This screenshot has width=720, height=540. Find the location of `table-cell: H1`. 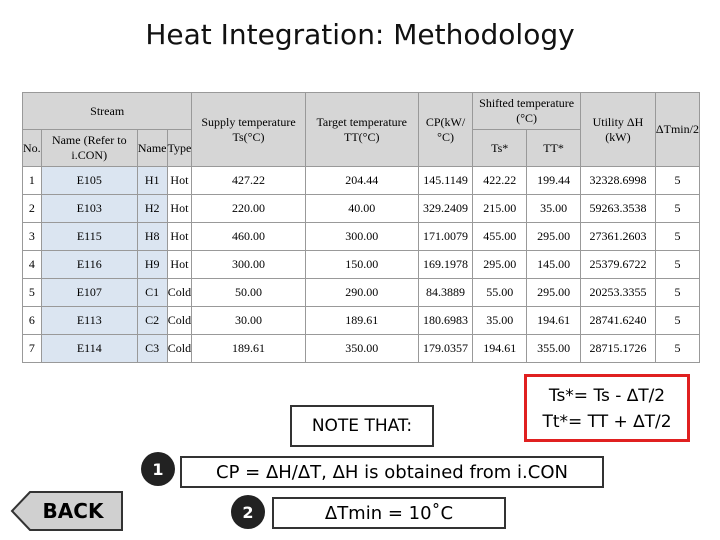

table-cell: H1 is located at coordinates (152, 180).